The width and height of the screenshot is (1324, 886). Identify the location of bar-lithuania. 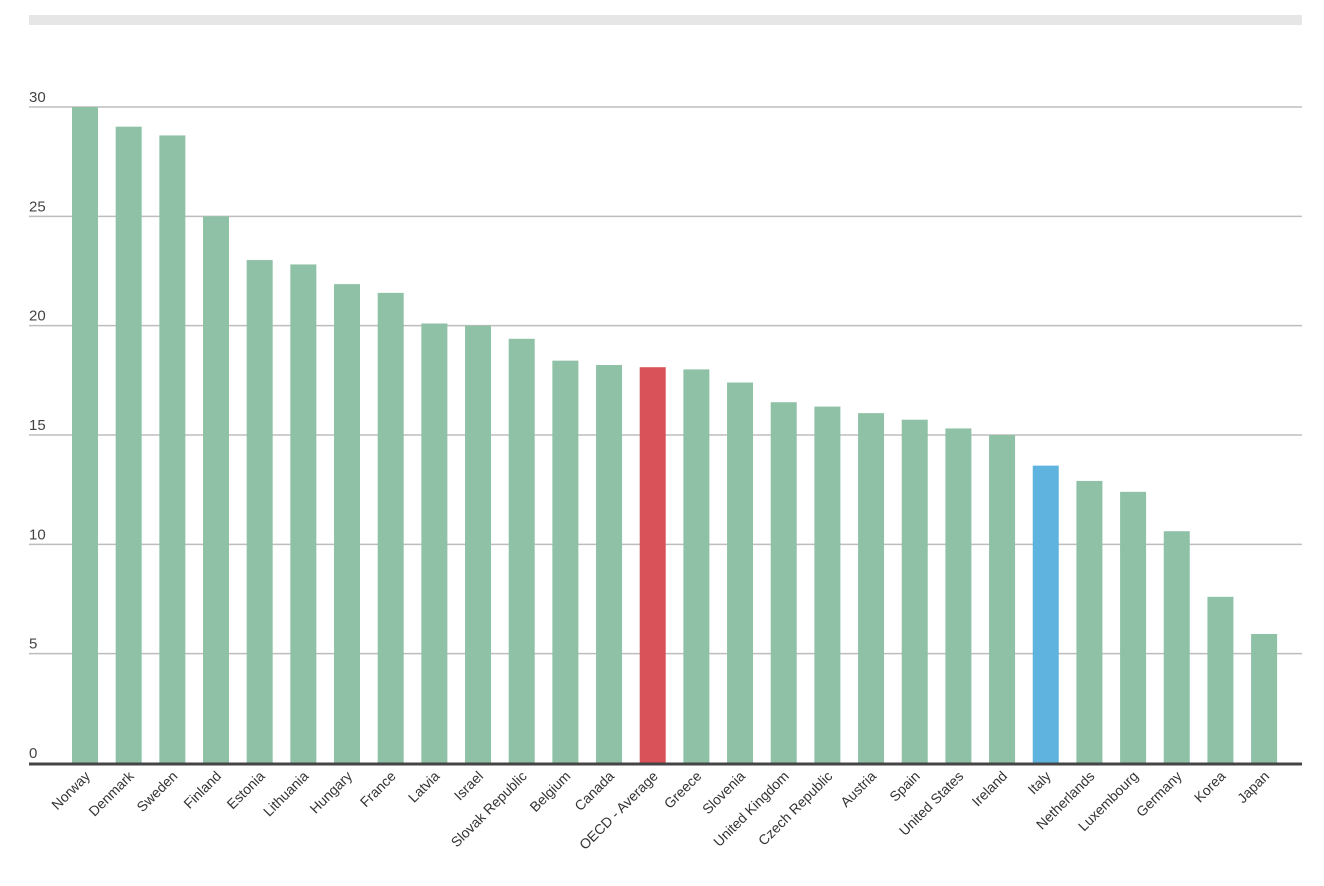
(303, 513).